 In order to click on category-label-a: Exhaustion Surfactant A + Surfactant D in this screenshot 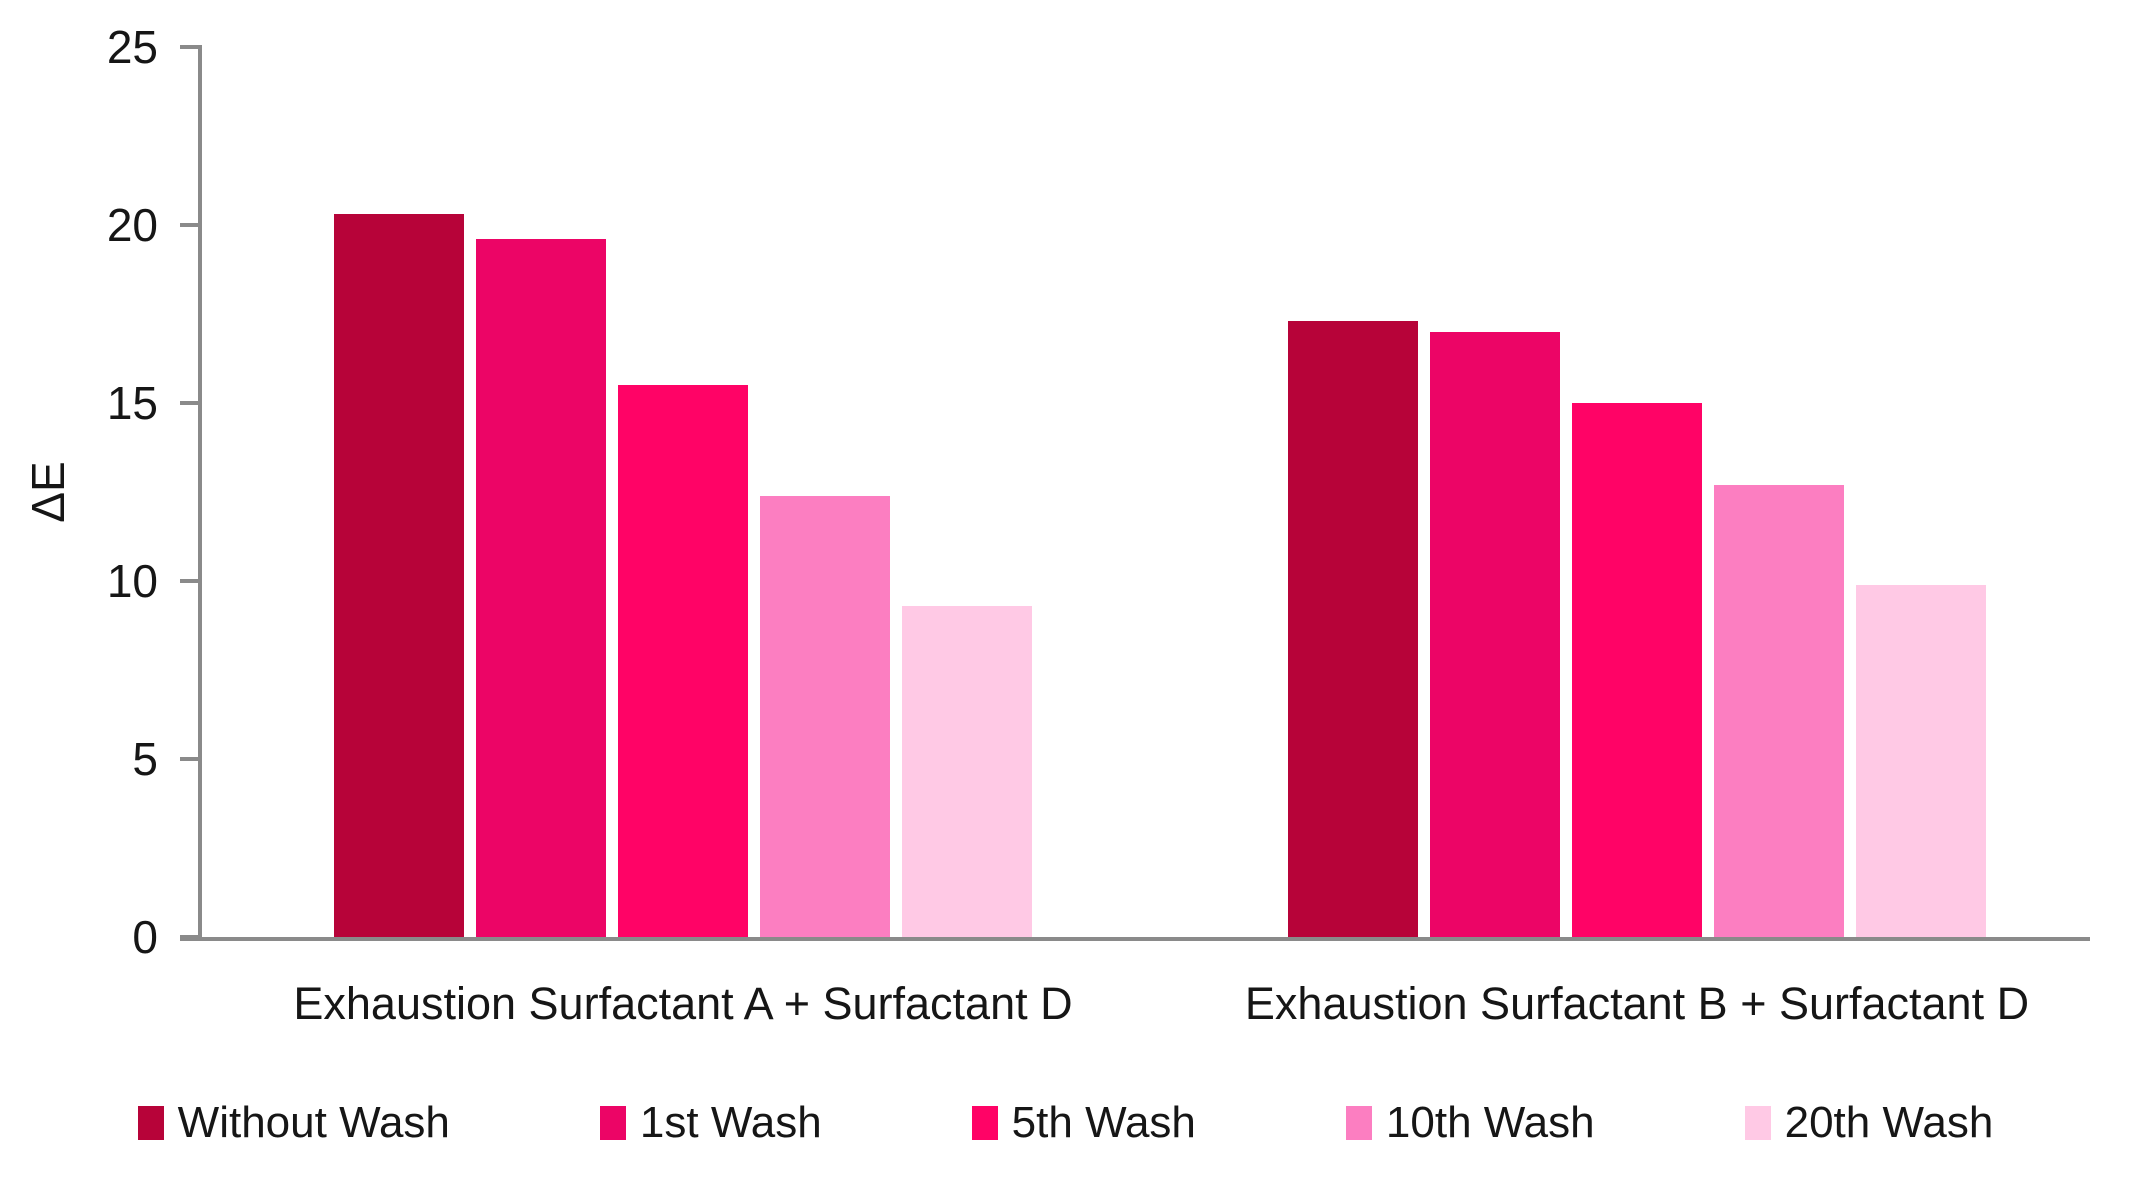, I will do `click(683, 1003)`.